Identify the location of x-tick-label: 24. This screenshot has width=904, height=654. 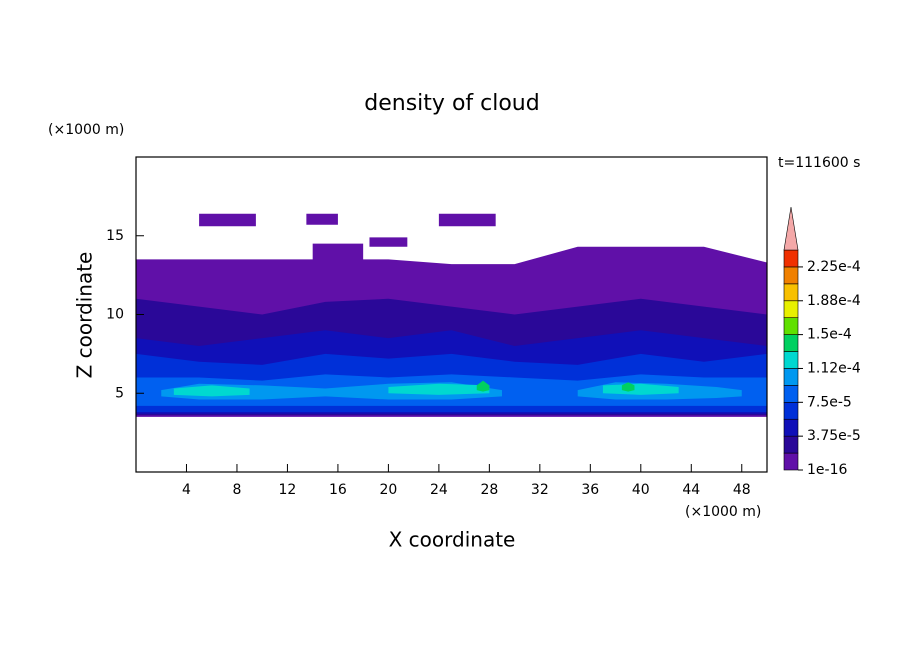
(439, 490).